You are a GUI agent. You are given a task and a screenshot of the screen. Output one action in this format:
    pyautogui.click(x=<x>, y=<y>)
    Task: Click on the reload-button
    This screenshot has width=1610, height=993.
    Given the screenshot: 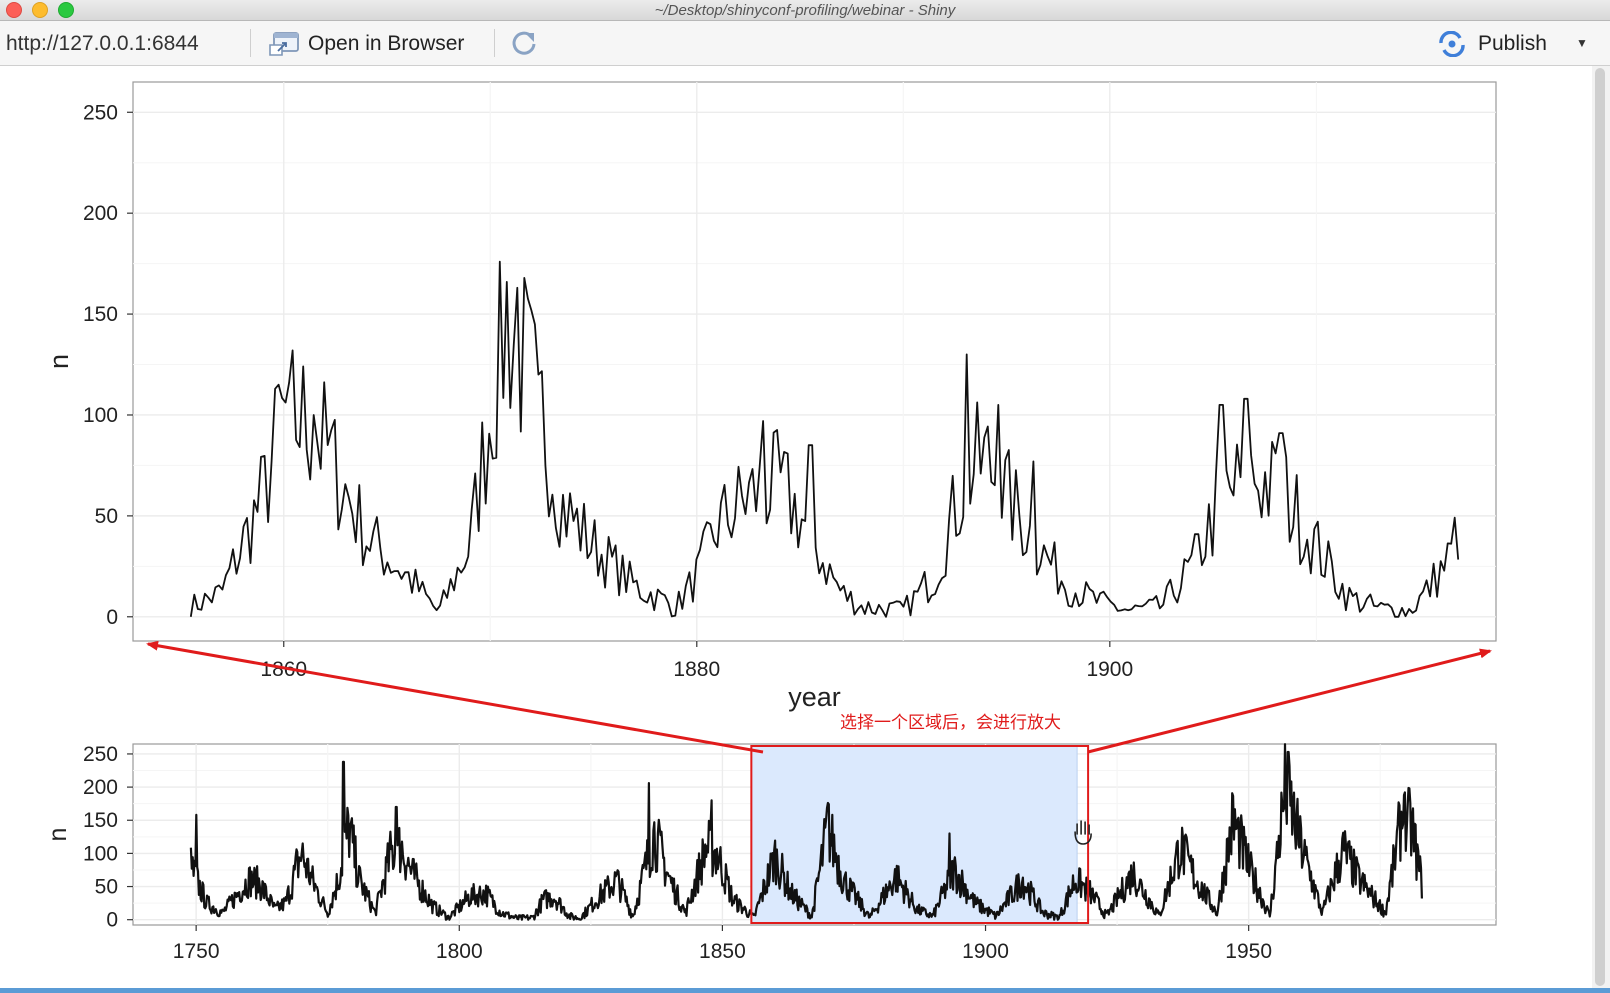 What is the action you would take?
    pyautogui.click(x=524, y=43)
    